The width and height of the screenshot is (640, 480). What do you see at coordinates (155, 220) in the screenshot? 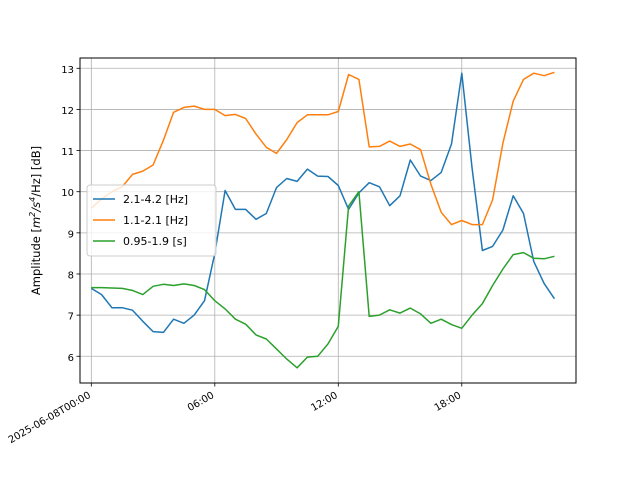
I see `legend-label: 1.1-2.1 [Hz]` at bounding box center [155, 220].